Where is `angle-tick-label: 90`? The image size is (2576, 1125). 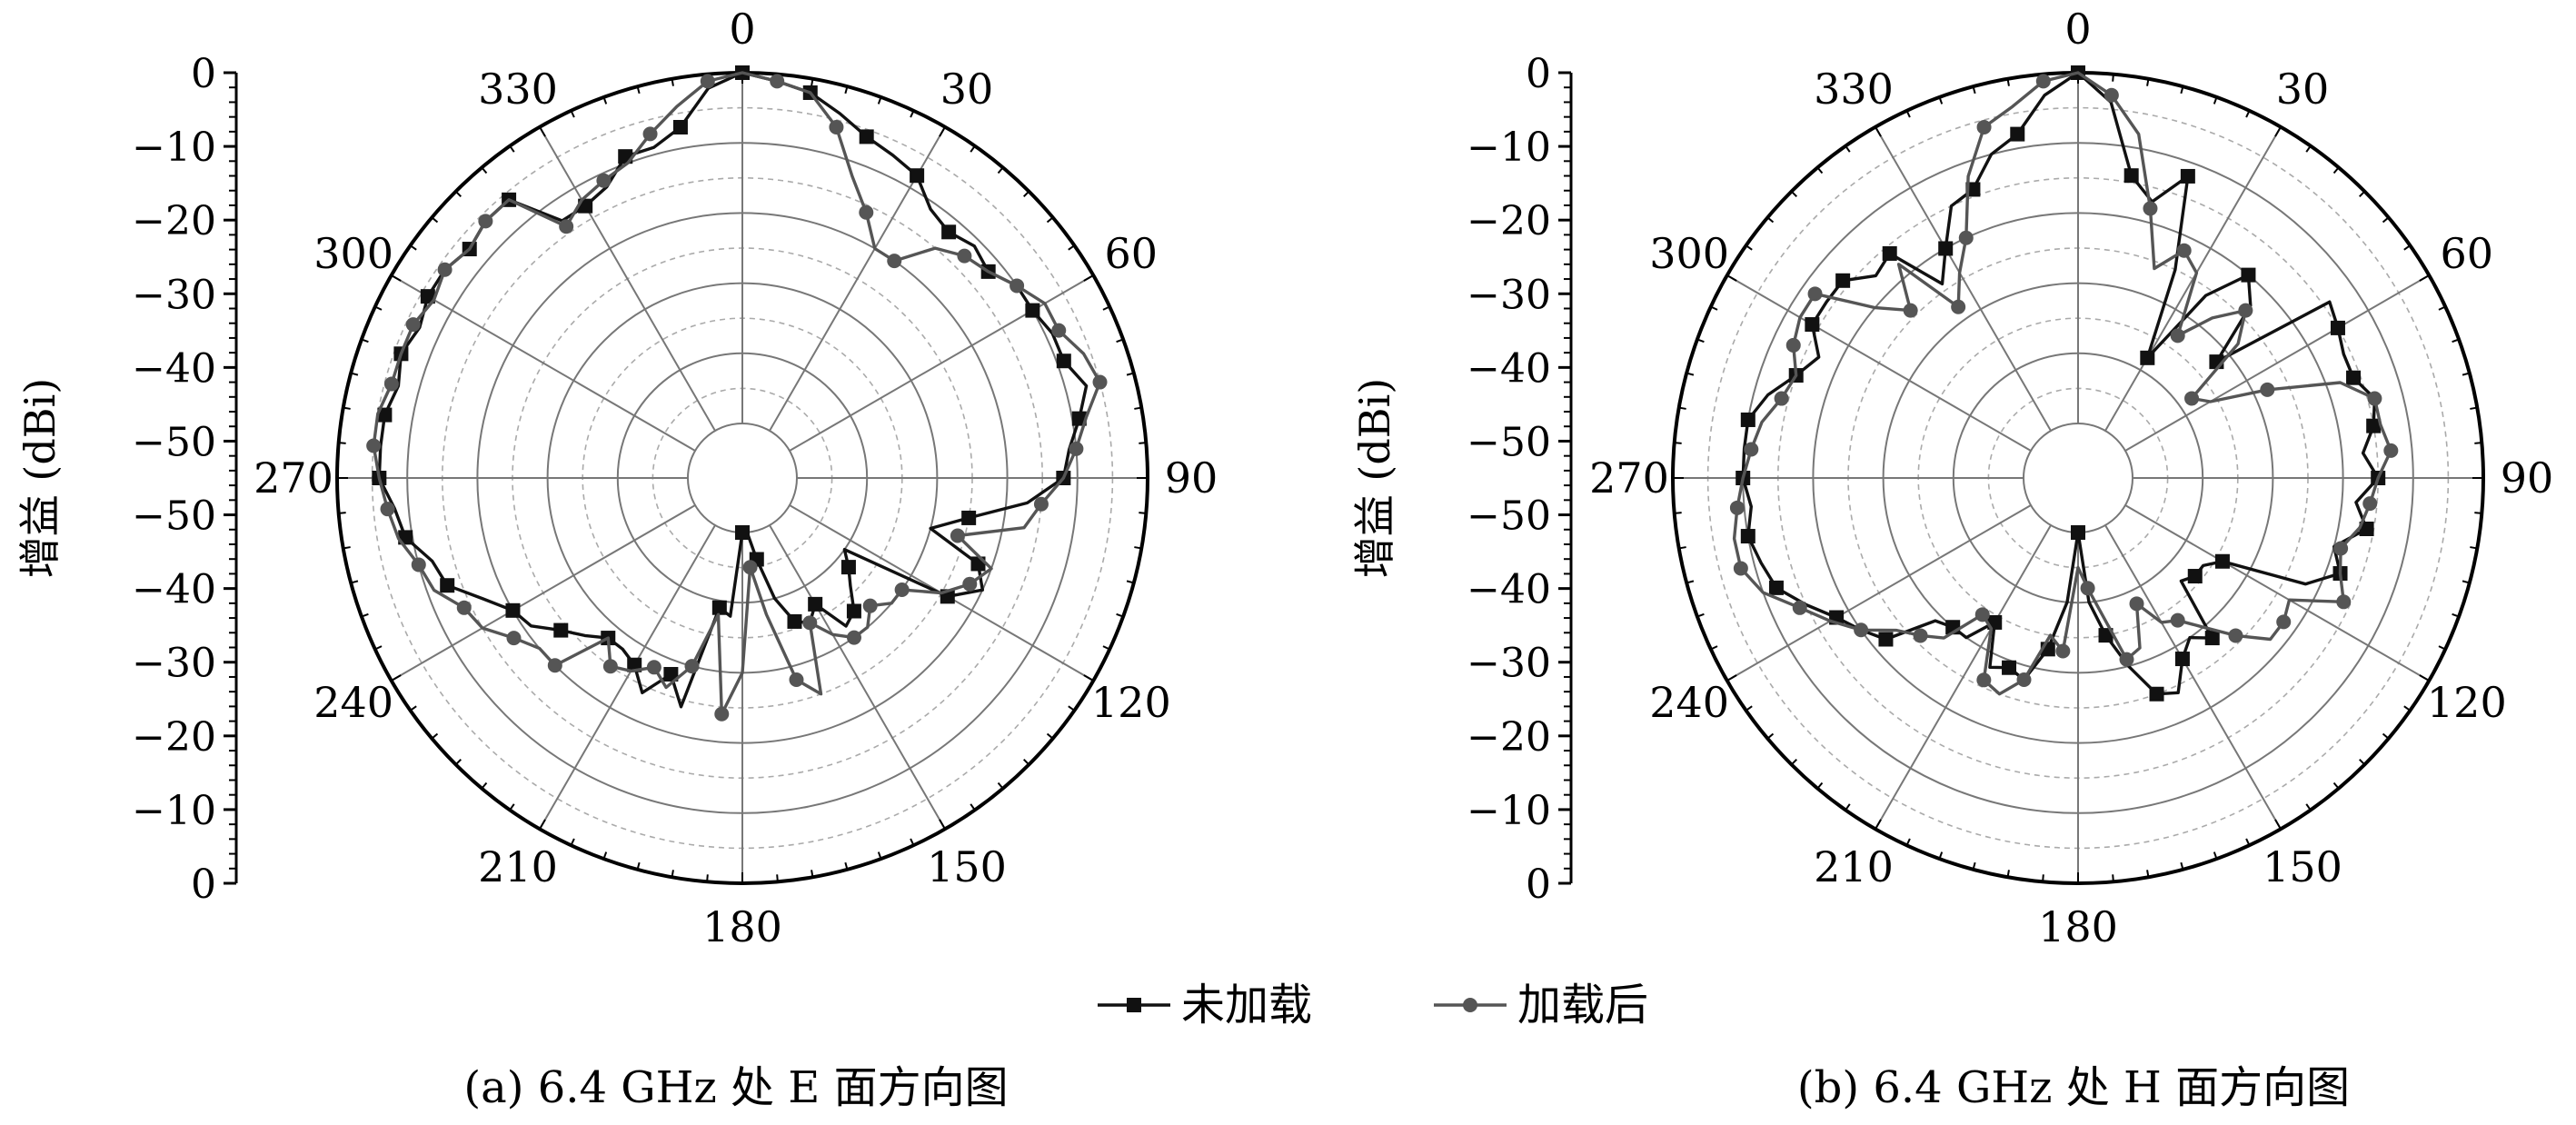 angle-tick-label: 90 is located at coordinates (1192, 478).